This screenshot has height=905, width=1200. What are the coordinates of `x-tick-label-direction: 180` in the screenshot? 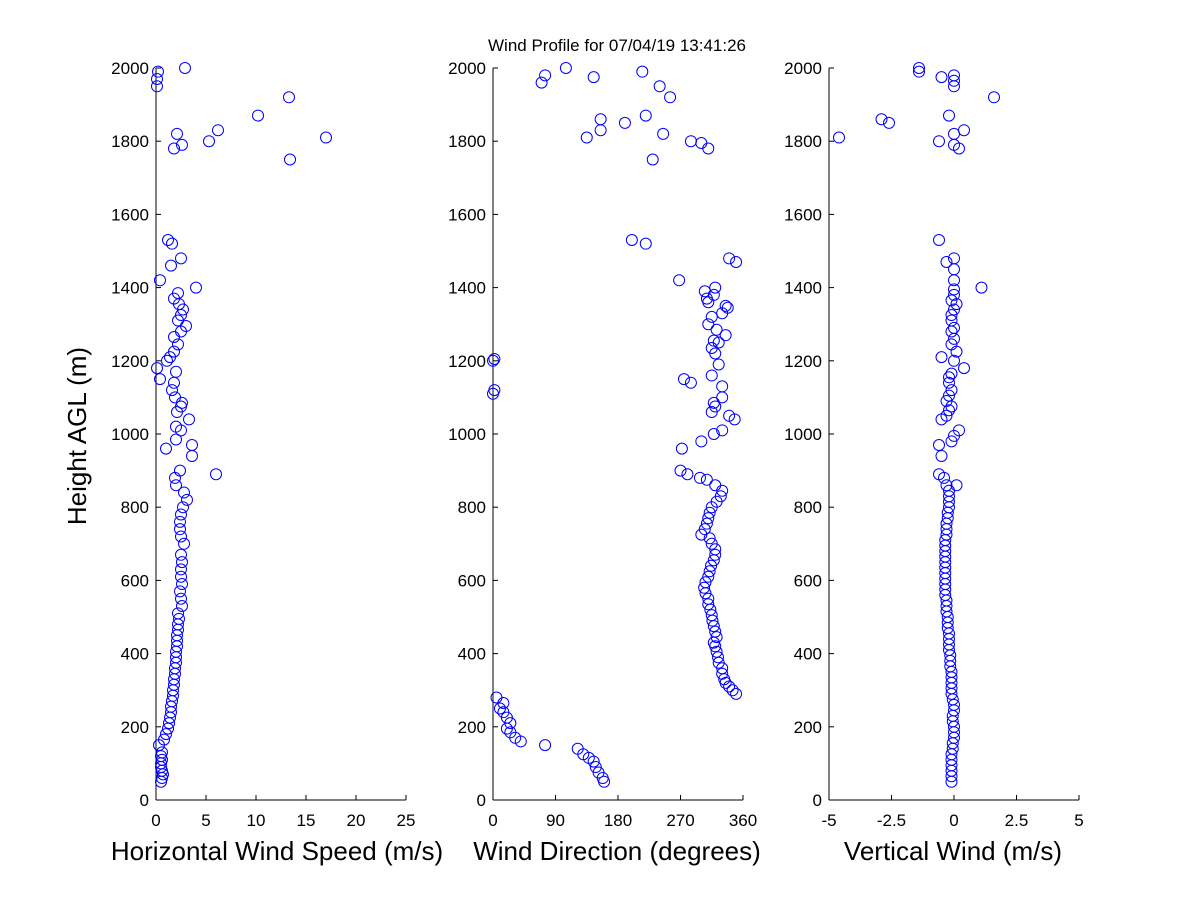 It's located at (618, 820).